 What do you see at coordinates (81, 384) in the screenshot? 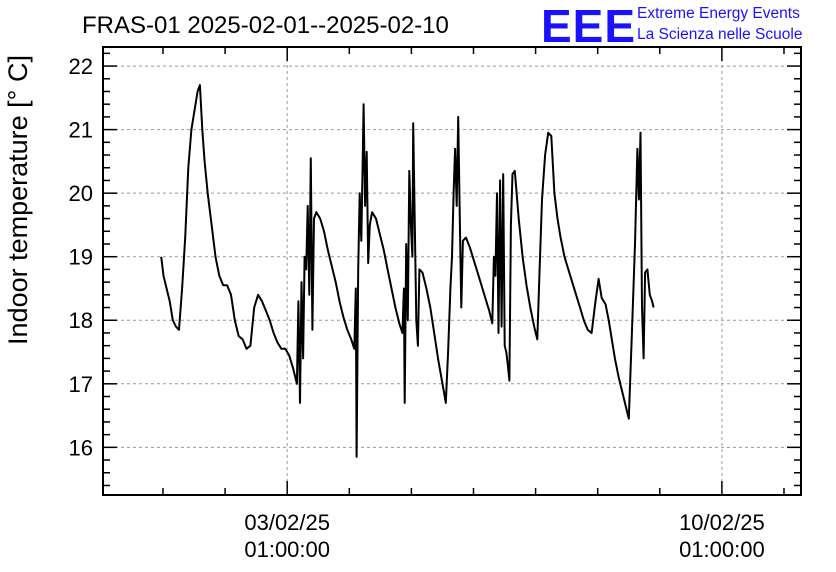
I see `y-tick-label: 17` at bounding box center [81, 384].